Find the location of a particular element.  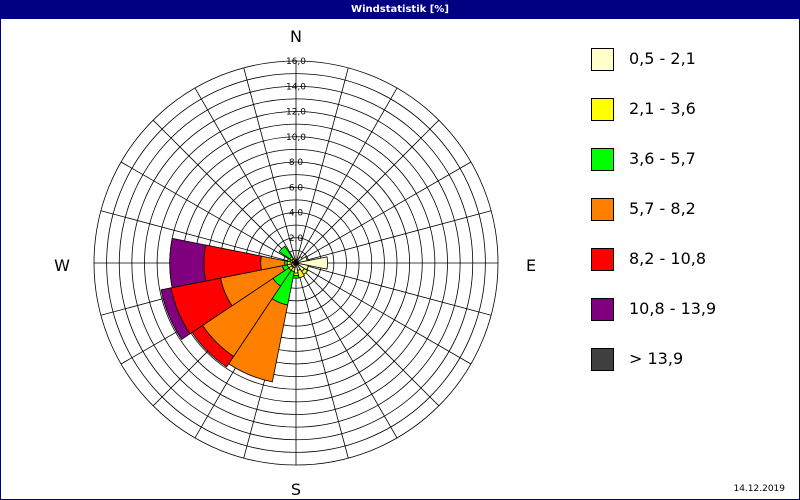

legend-label: > 13,9 is located at coordinates (656, 358).